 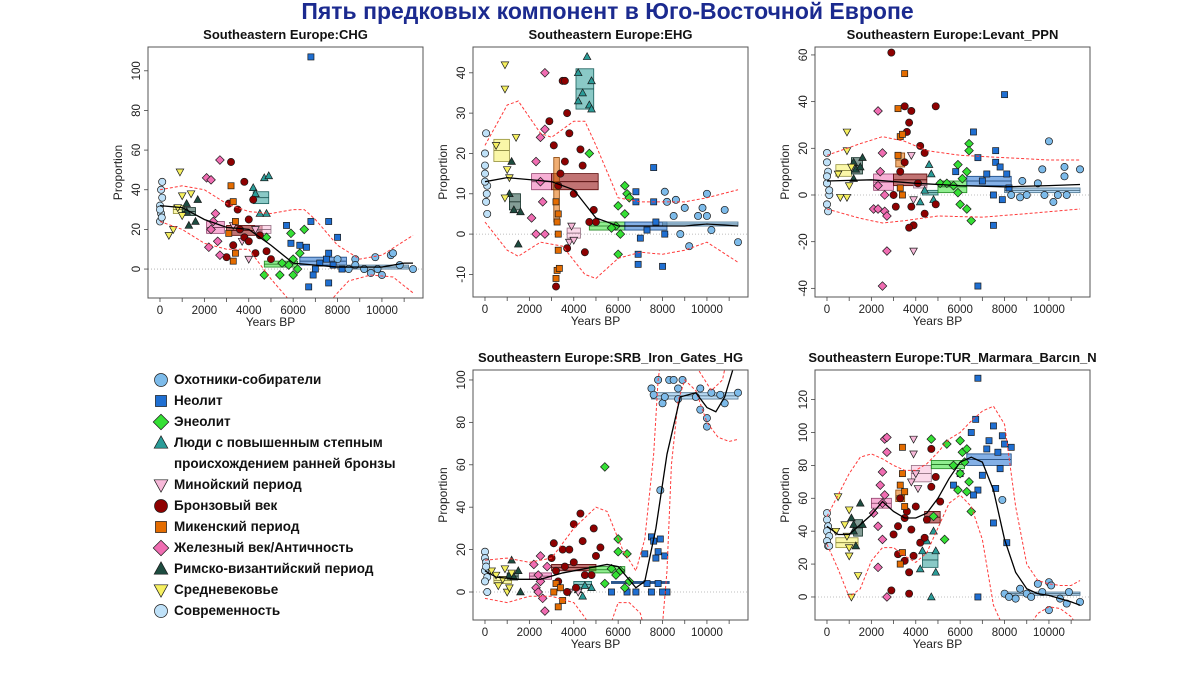 I want to click on myc-legend-marker, so click(x=161, y=527).